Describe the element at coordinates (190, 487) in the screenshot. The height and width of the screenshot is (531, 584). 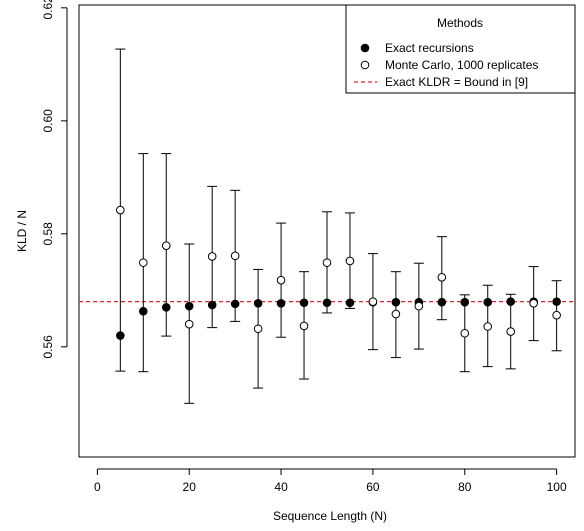
I see `x-tick-label: 20` at that location.